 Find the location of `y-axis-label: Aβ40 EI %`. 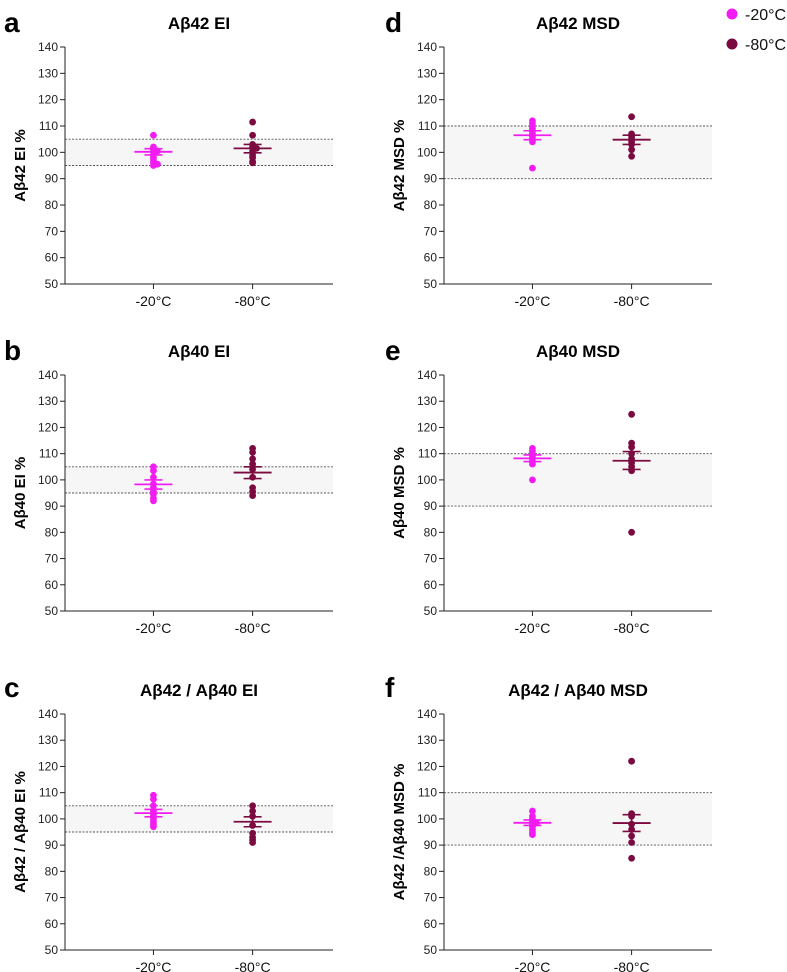

y-axis-label: Aβ40 EI % is located at coordinates (20, 493).